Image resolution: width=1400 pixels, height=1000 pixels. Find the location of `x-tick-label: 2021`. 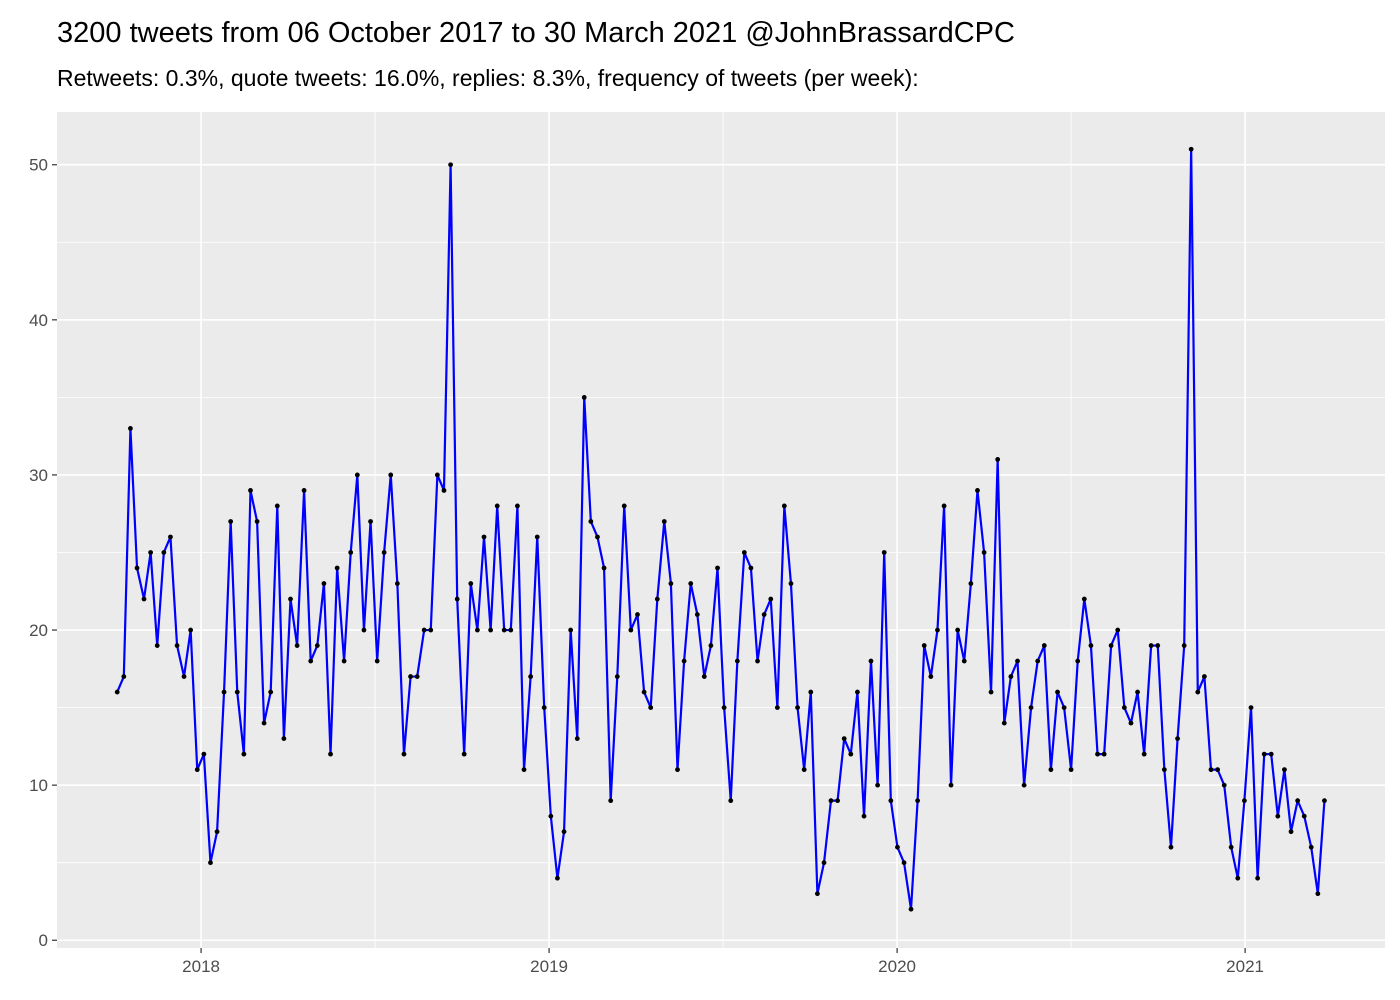

x-tick-label: 2021 is located at coordinates (1245, 966).